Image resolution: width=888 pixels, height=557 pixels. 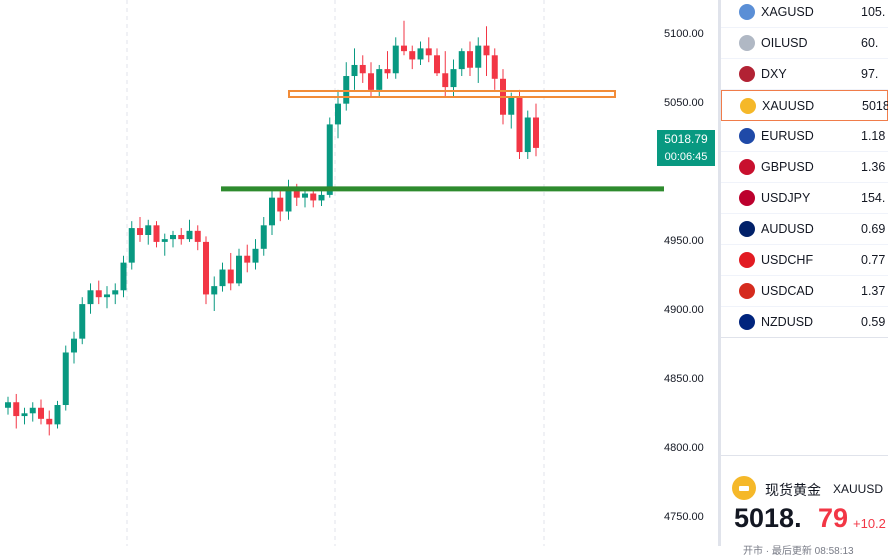 What do you see at coordinates (747, 74) in the screenshot?
I see `us-flag-icon` at bounding box center [747, 74].